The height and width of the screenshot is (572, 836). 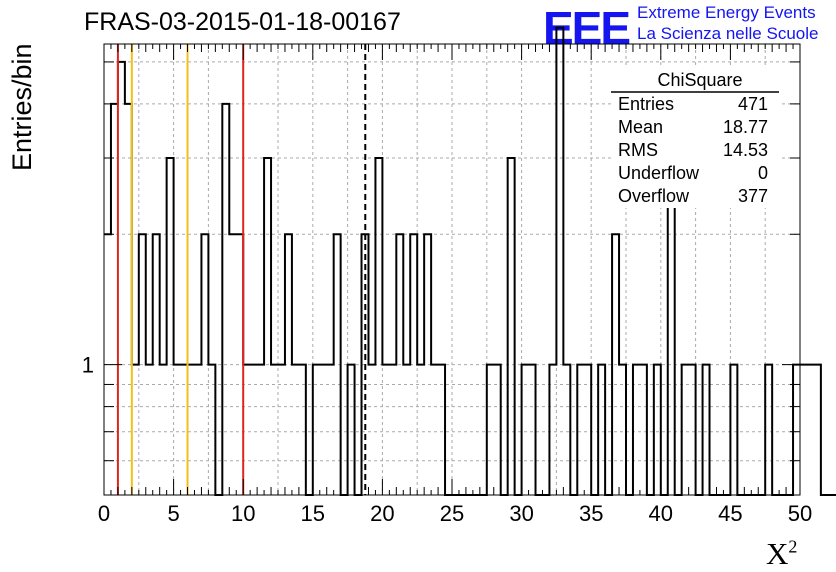 What do you see at coordinates (753, 196) in the screenshot?
I see `stats-row-value: 377` at bounding box center [753, 196].